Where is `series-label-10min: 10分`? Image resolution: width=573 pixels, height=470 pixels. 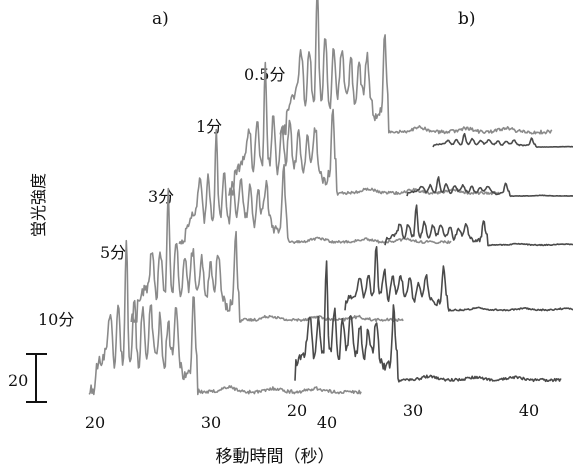
series-label-10min: 10分 is located at coordinates (56, 319).